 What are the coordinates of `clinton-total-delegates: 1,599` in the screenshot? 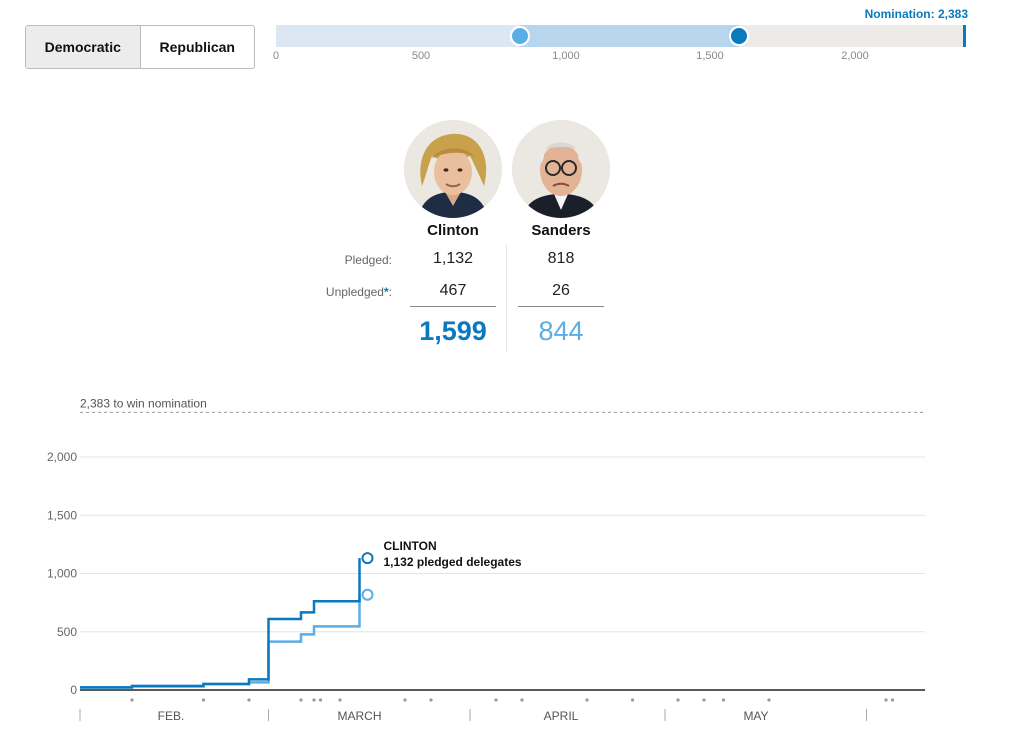 It's located at (453, 331).